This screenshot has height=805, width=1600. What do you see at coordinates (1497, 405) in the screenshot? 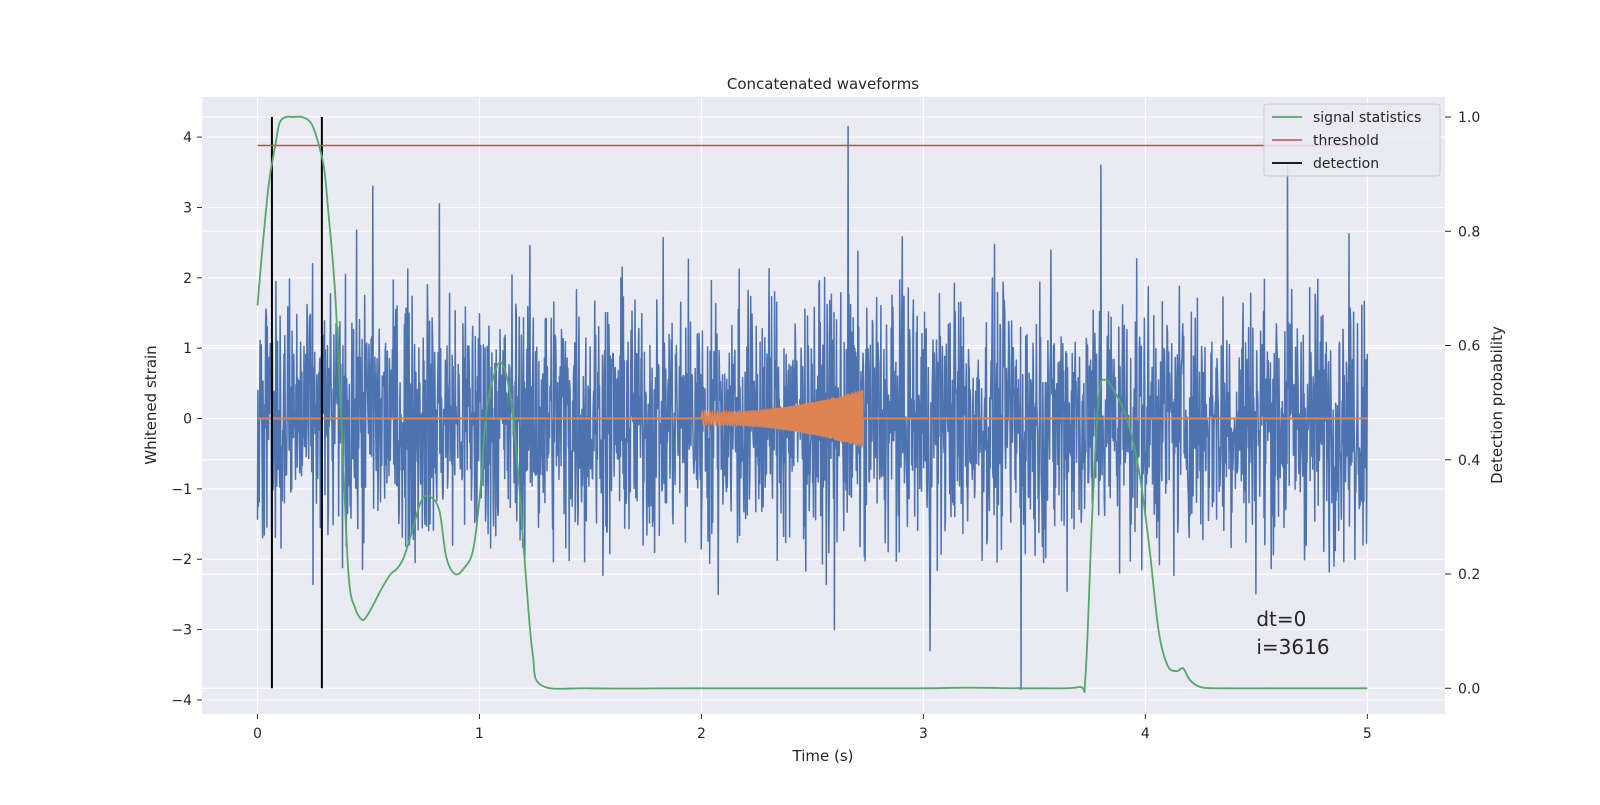
I see `y2-axis-label: Detection probability` at bounding box center [1497, 405].